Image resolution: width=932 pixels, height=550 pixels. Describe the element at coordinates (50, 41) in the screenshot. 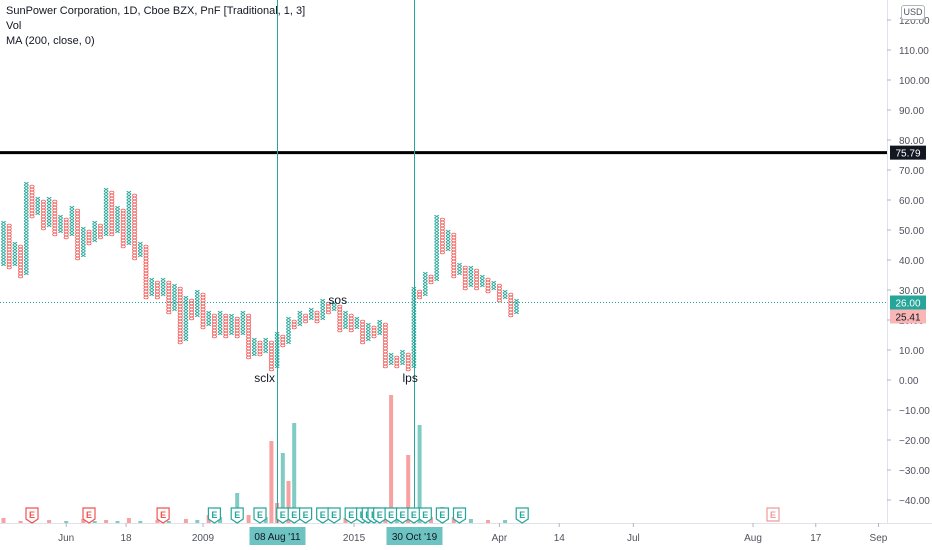

I see `moving-average-label: MA (200, close, 0)` at that location.